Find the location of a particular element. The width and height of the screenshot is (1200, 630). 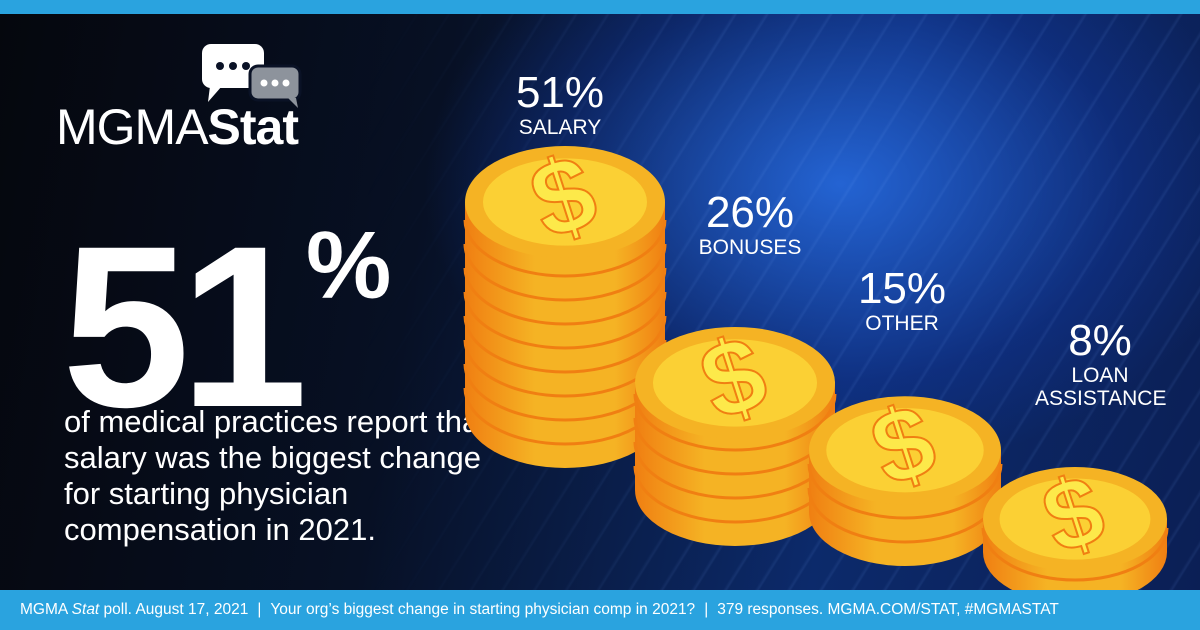

coin-stack-bonuses: $ is located at coordinates (735, 429).